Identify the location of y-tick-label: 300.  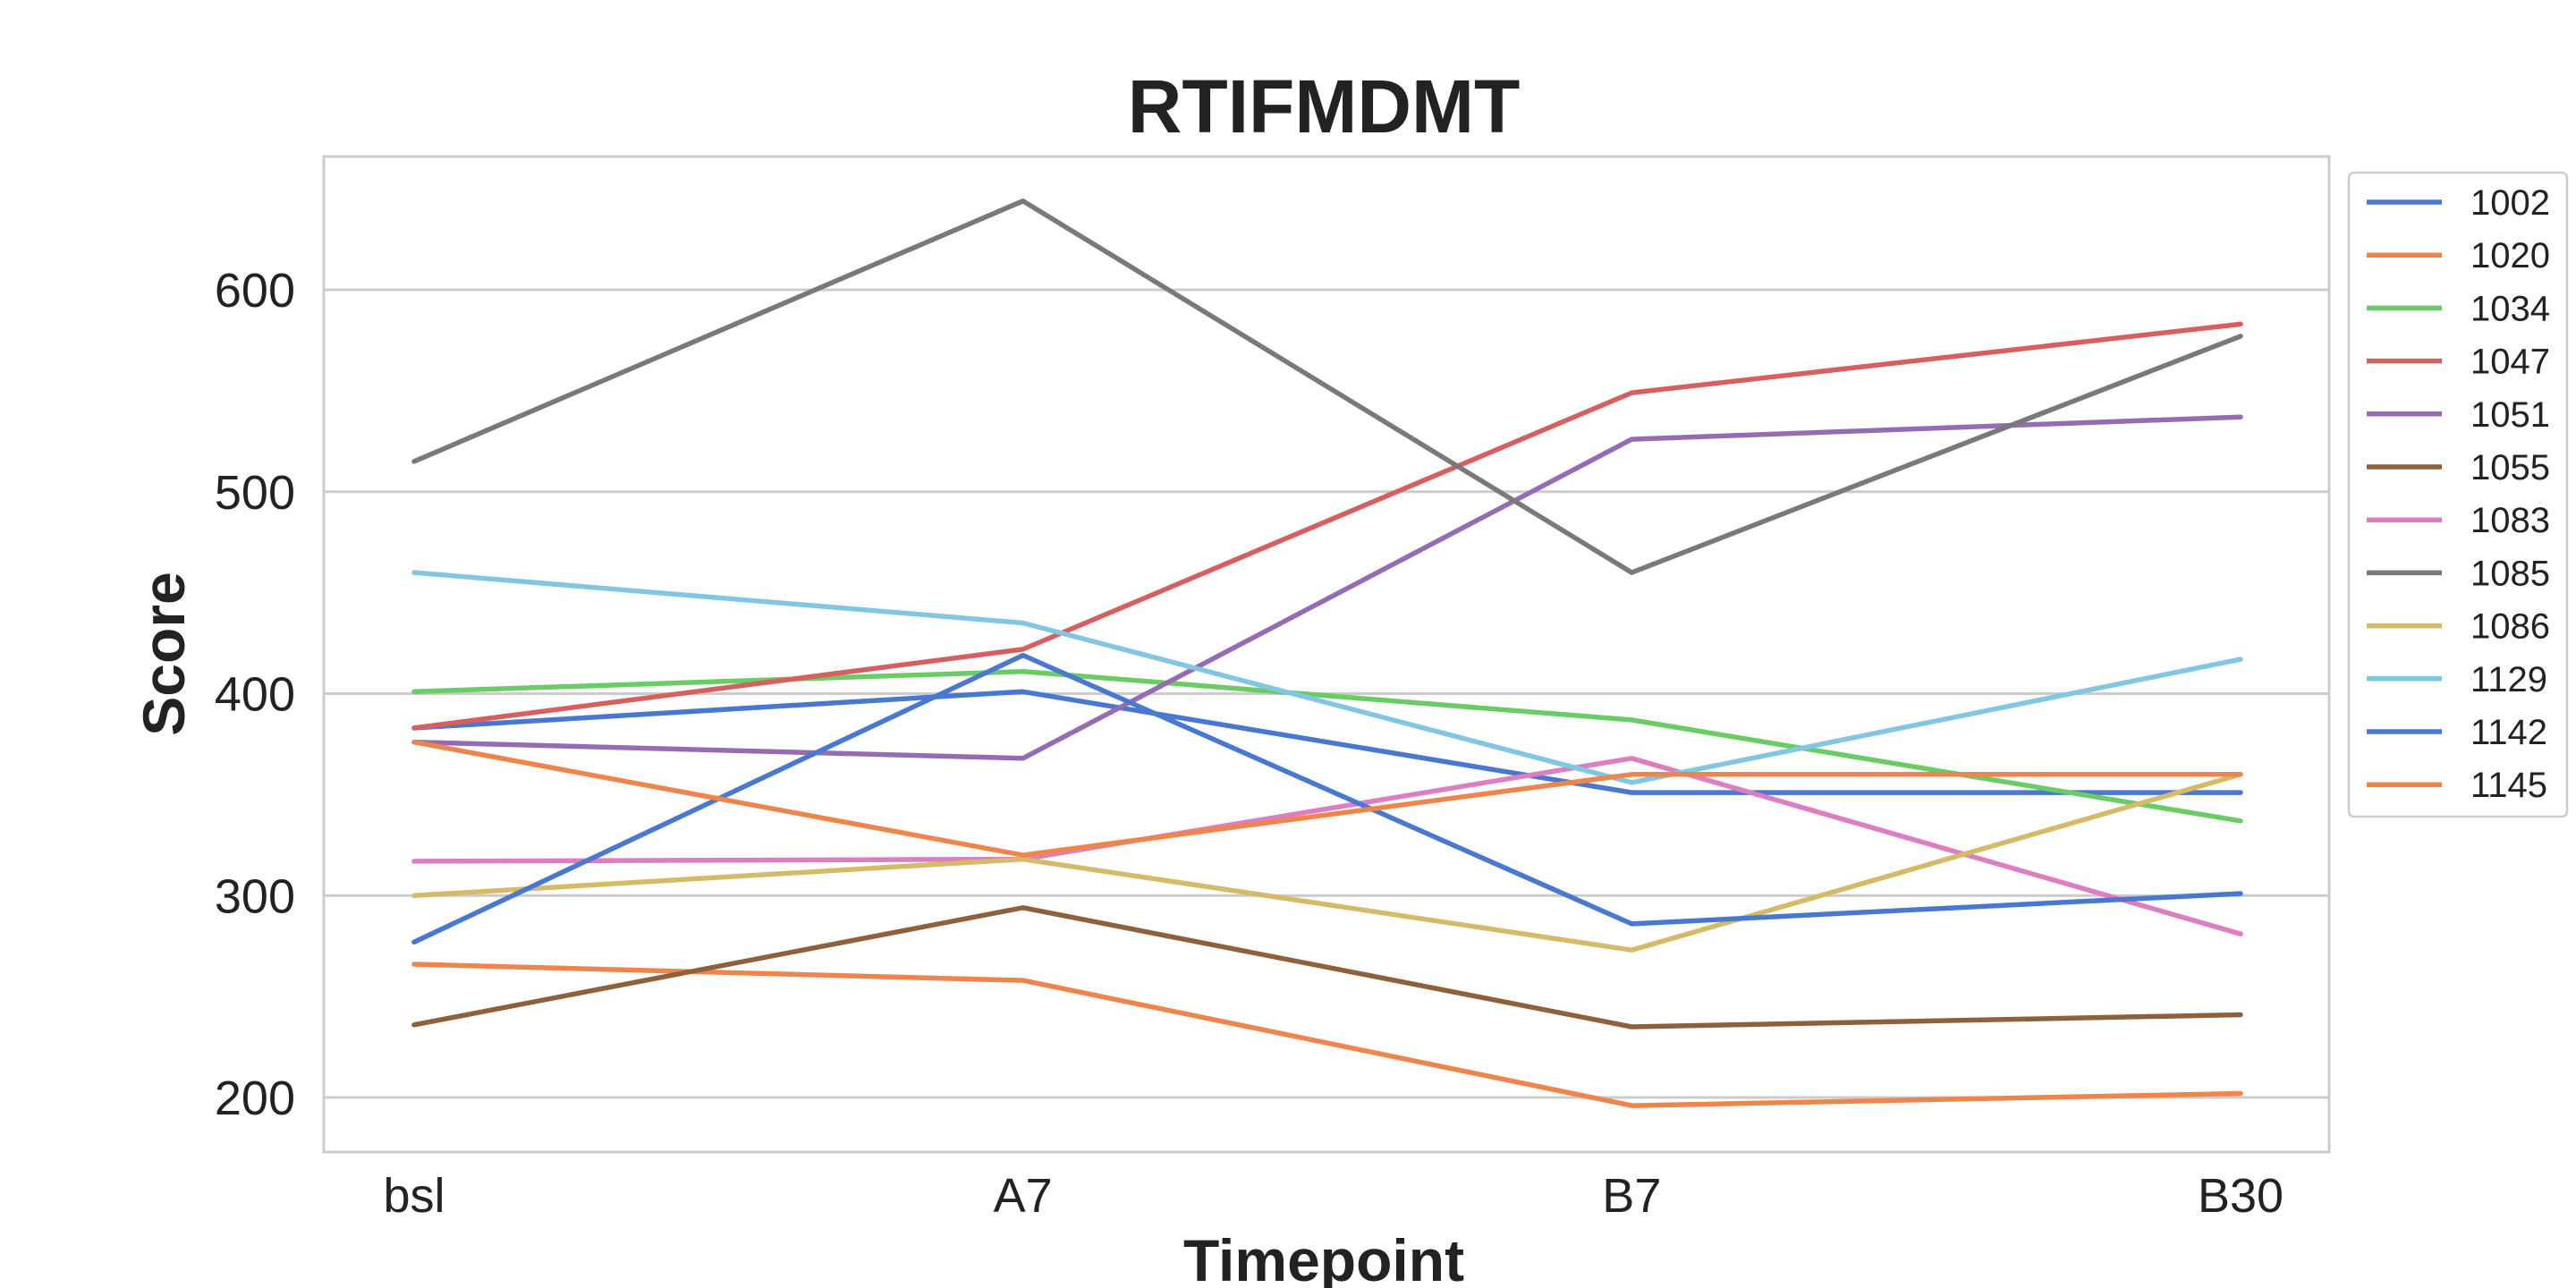
(255, 896).